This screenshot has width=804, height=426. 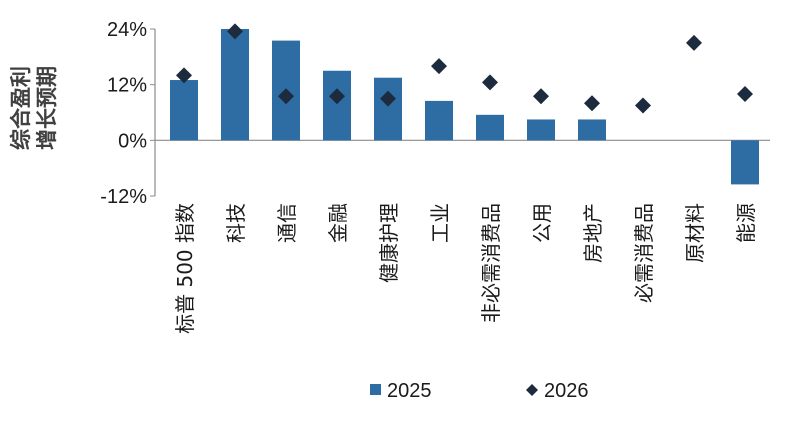 I want to click on category-label: 房地产, so click(x=593, y=233).